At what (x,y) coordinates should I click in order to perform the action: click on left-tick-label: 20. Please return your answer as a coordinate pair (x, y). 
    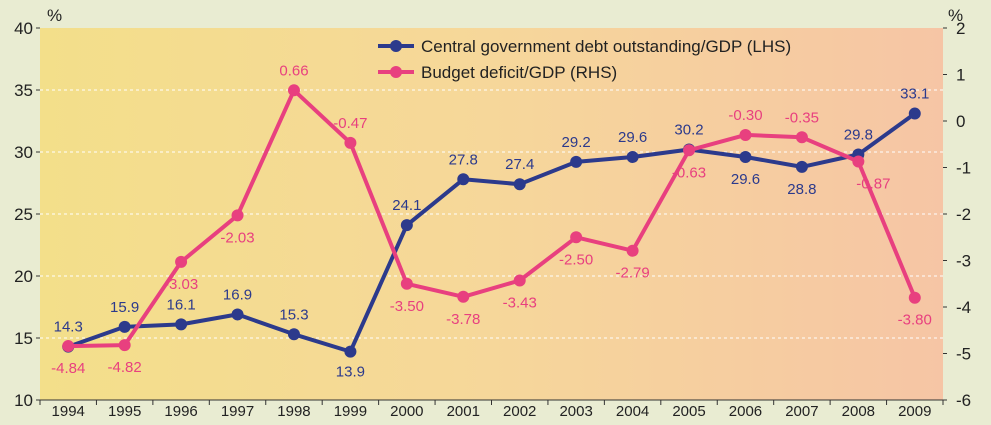
    Looking at the image, I should click on (23, 276).